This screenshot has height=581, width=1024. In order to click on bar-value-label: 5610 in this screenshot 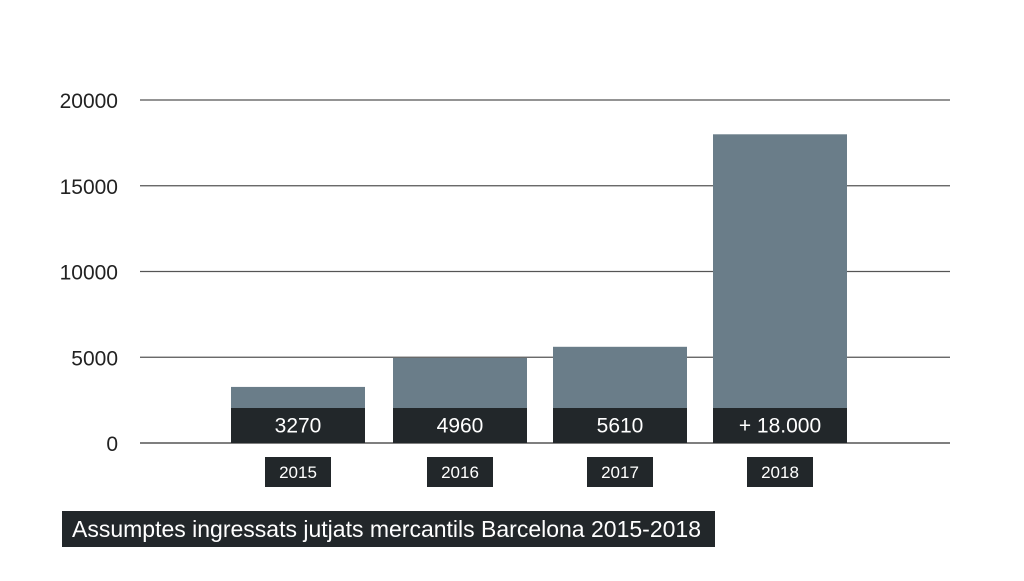, I will do `click(620, 426)`.